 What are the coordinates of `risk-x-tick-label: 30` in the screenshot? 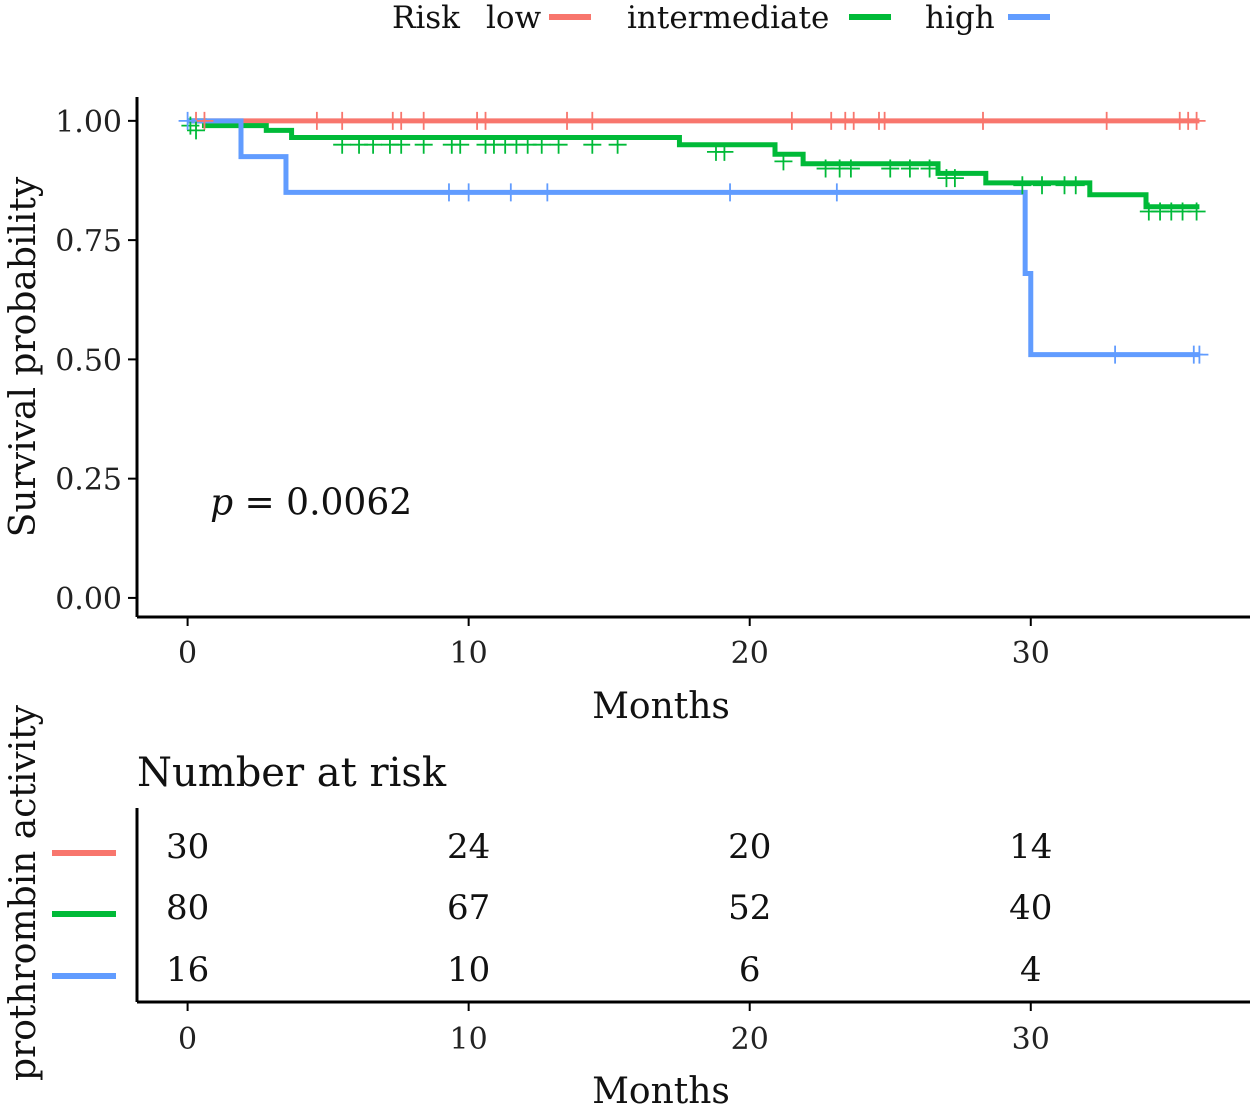 It's located at (1031, 1039).